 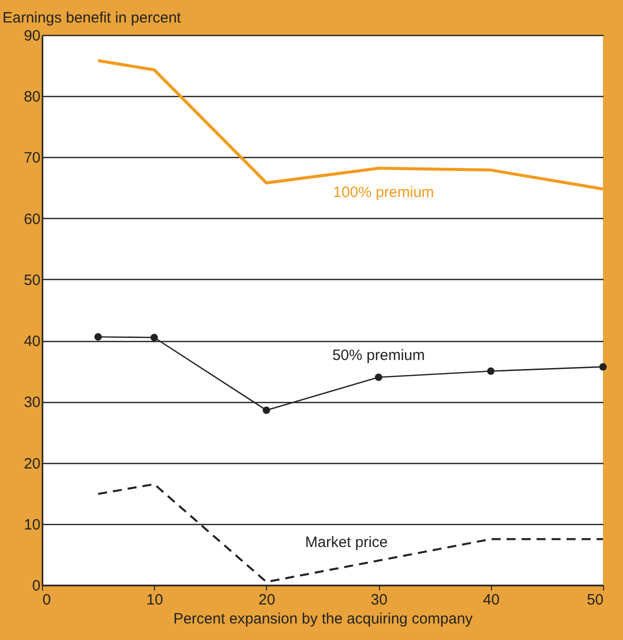 I want to click on y-tick-label: 0, so click(x=36, y=586).